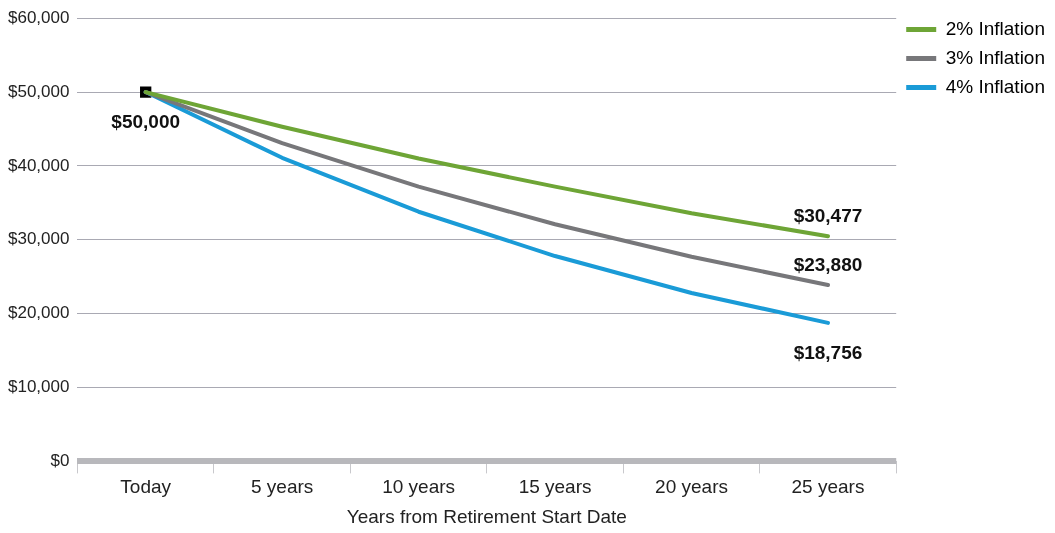  I want to click on legend-label: 4% Inflation, so click(995, 86).